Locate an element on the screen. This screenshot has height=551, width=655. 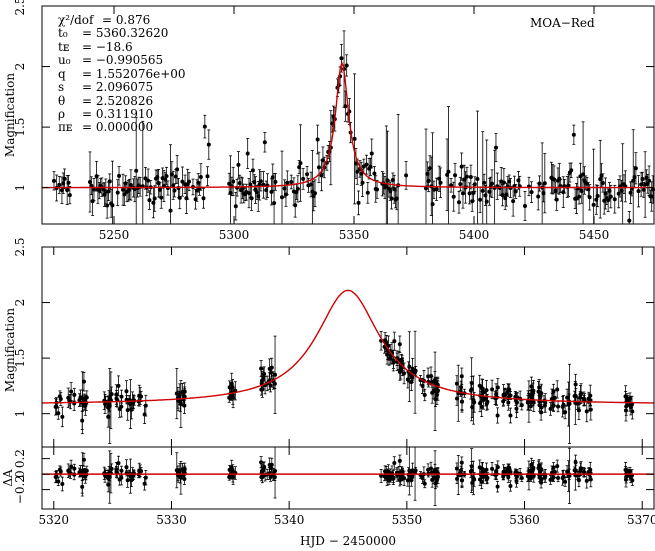
residual-frame is located at coordinates (348, 478).